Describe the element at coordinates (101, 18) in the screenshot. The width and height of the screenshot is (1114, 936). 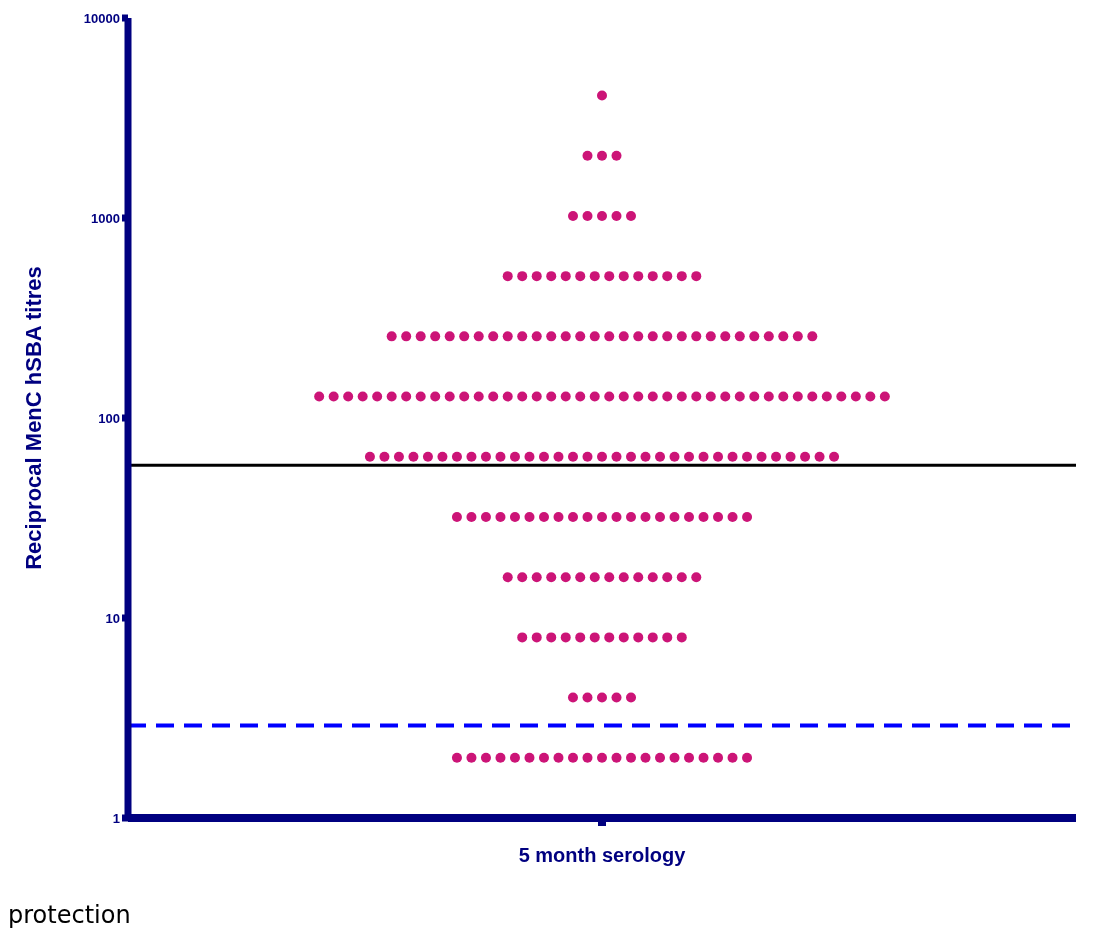
I see `y-tick-label: 10000` at that location.